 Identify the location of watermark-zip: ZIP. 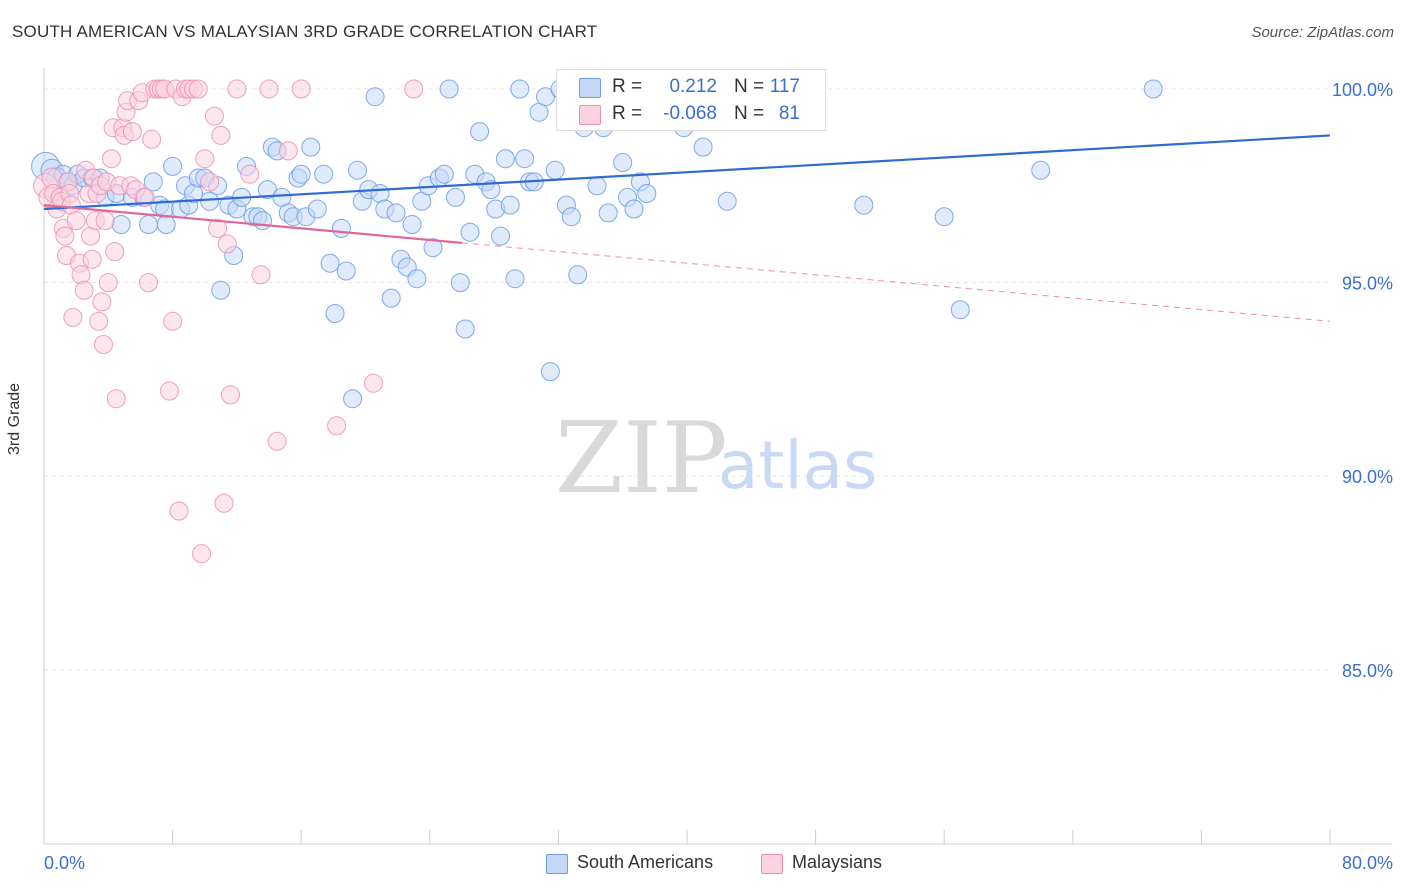
(641, 459).